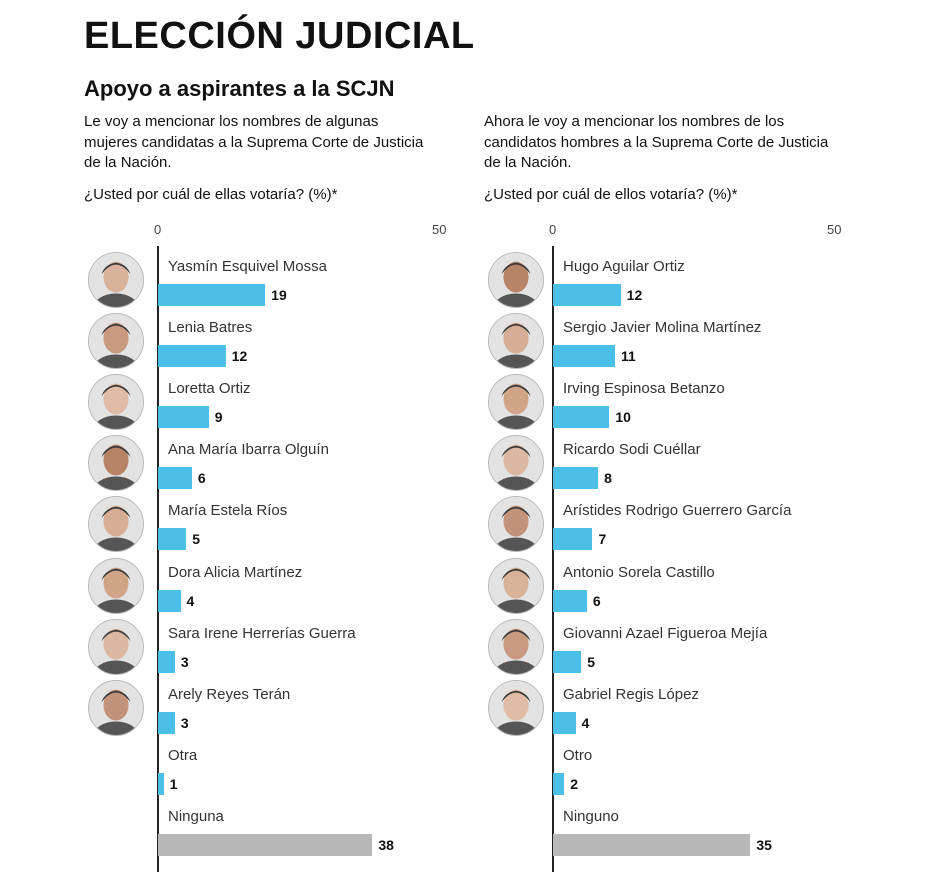 This screenshot has width=927, height=886. I want to click on men-candidate-name: Arístides Rodrigo Guerrero García, so click(677, 511).